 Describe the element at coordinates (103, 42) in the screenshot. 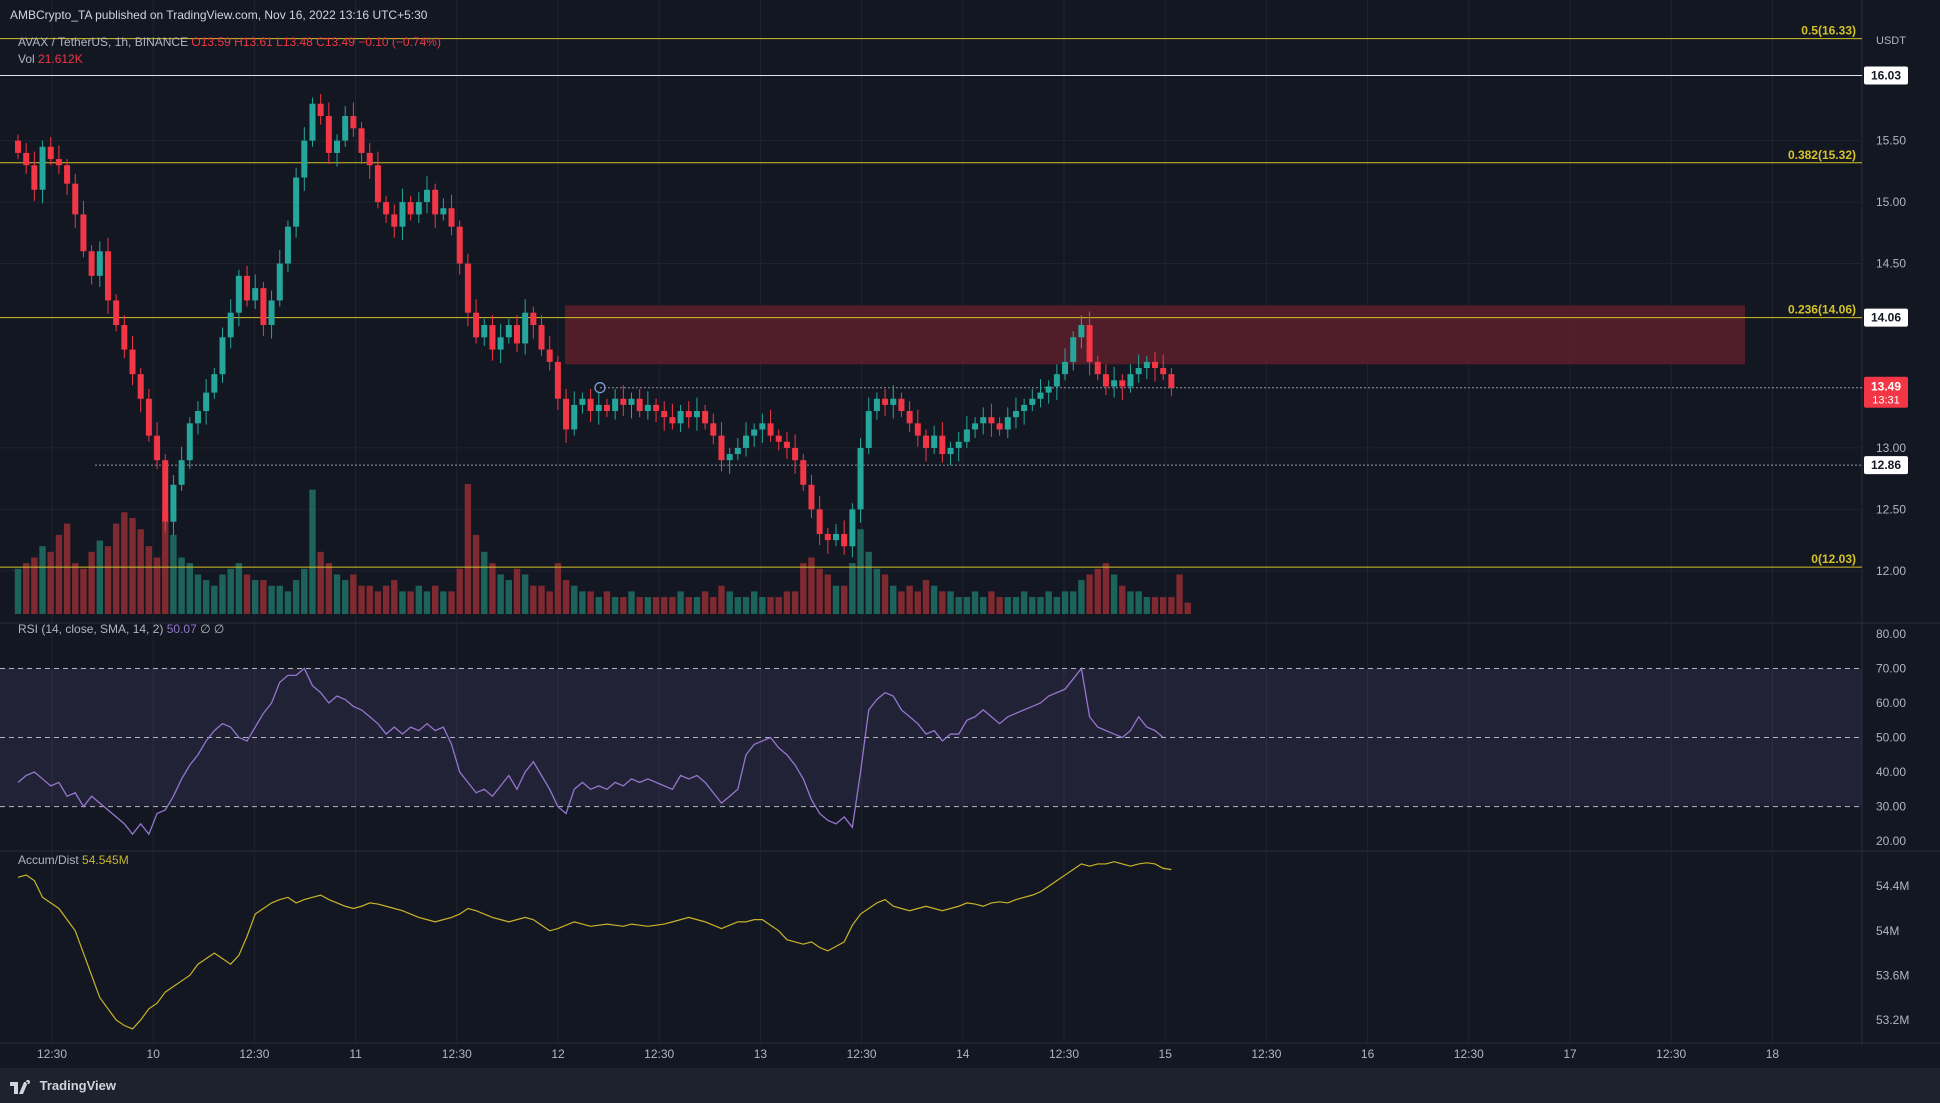

I see `symbol-name: AVAX / TetherUS, 1h, BINANCE` at that location.